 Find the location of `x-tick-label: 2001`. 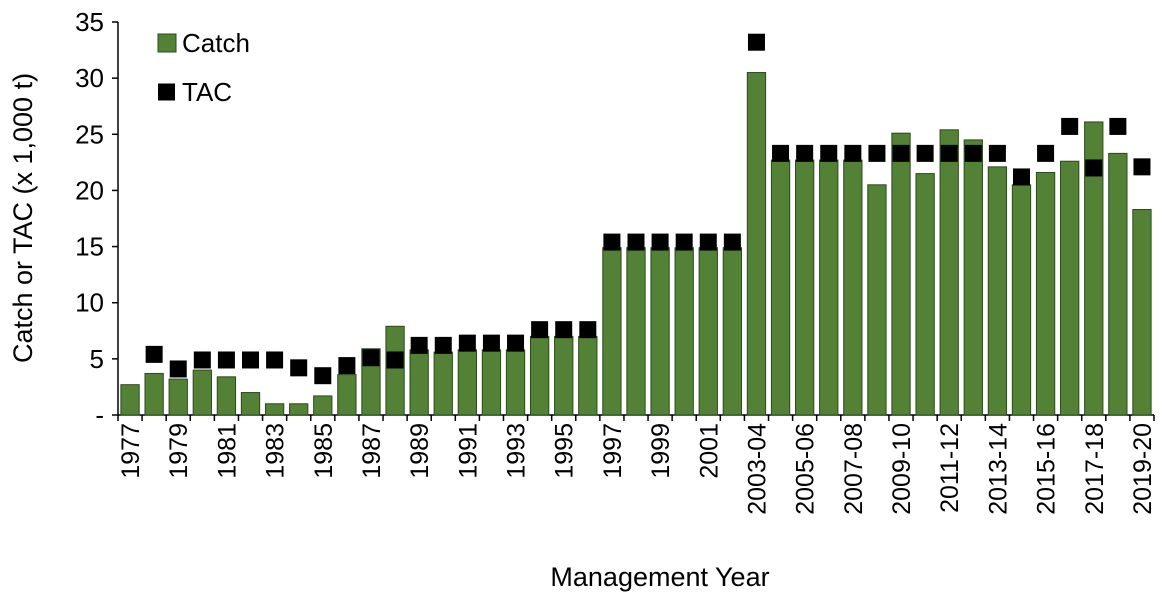

x-tick-label: 2001 is located at coordinates (709, 451).